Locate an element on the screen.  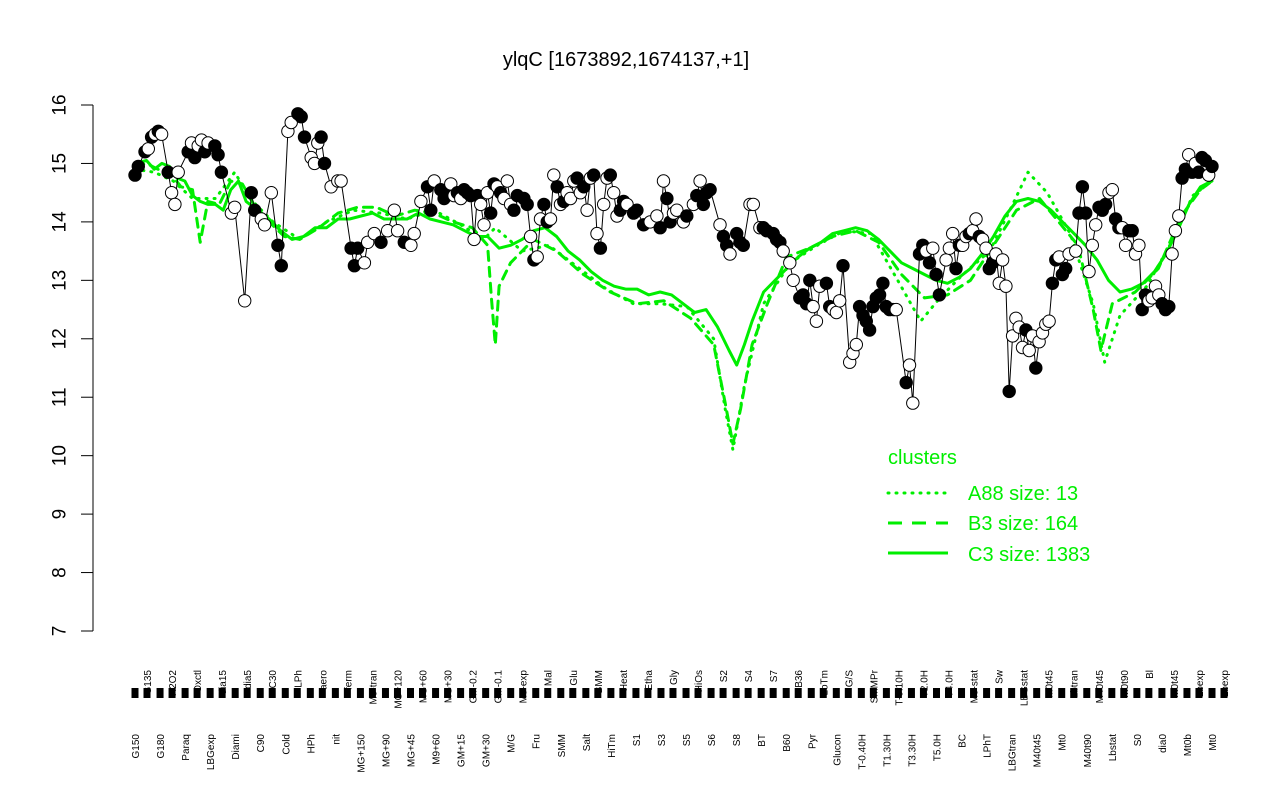
x-tick-label-bottom: Fru is located at coordinates (537, 741).